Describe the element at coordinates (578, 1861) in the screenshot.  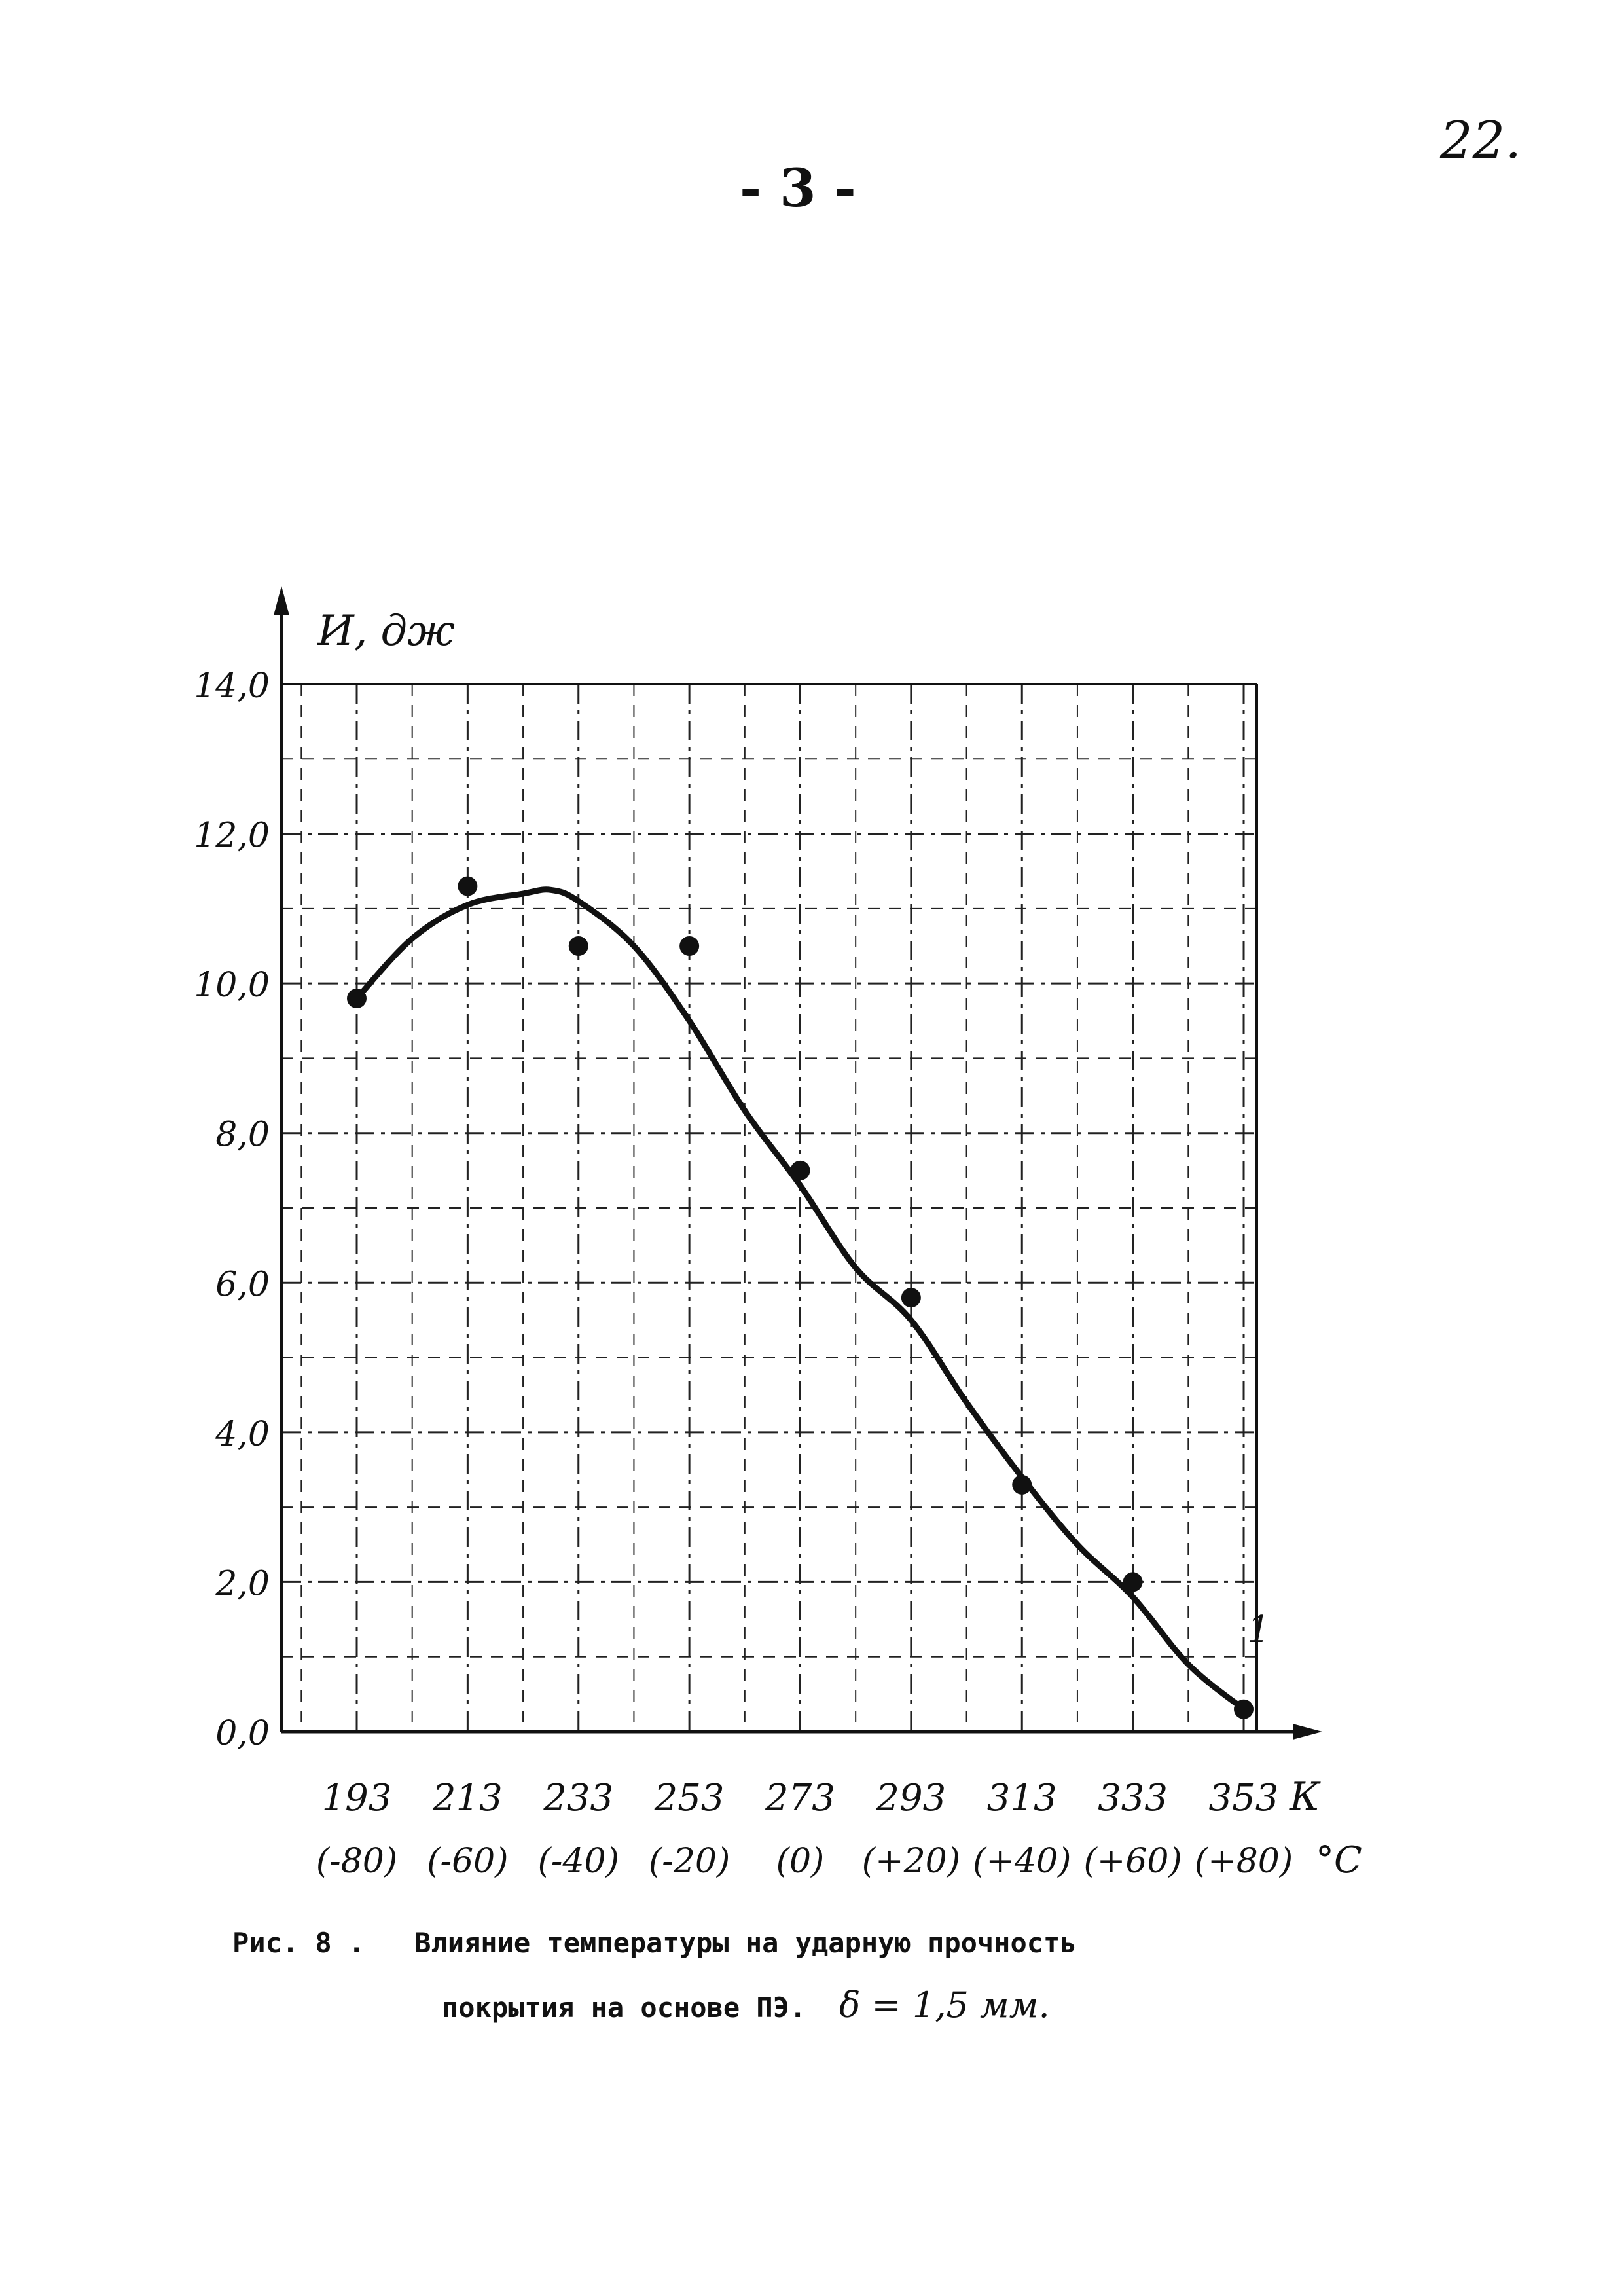
I see `x-tick-label-c: (-40)` at that location.